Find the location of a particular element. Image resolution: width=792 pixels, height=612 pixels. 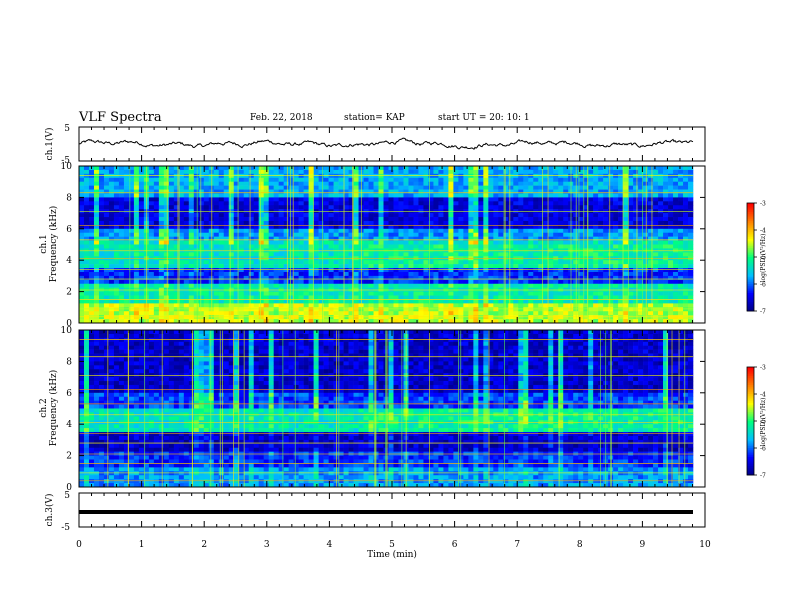

colorbar-1-ticks: -3 -4 -5 -6 -7 is located at coordinates (760, 258).